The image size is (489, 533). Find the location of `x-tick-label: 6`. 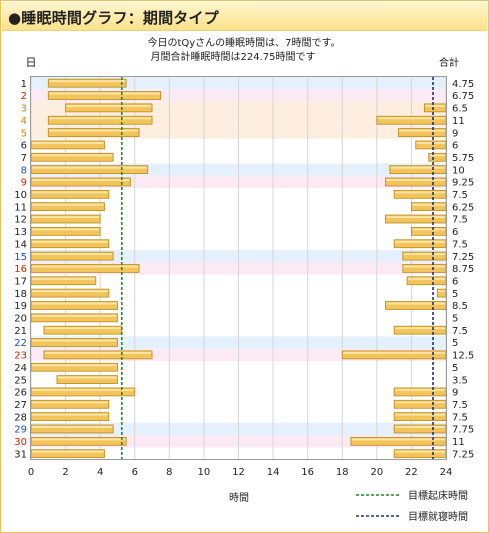

x-tick-label: 6 is located at coordinates (135, 472).